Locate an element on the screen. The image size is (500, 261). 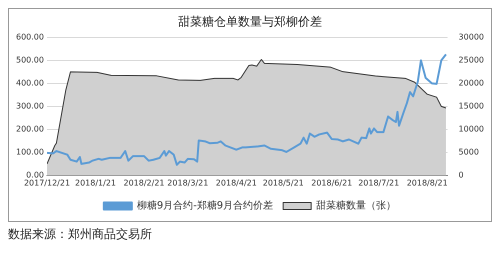
legend-label: 甜菜糖数量（张） is located at coordinates (356, 206).